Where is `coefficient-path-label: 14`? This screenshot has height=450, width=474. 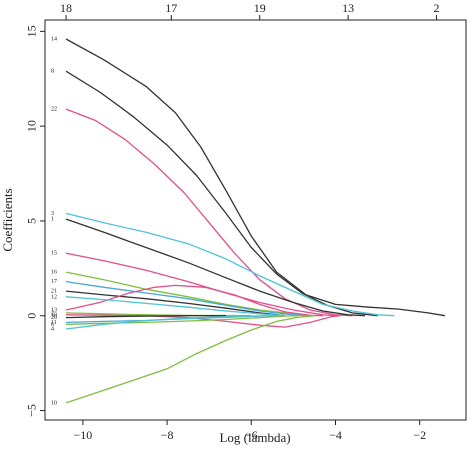
coefficient-path-label: 14 is located at coordinates (54, 39).